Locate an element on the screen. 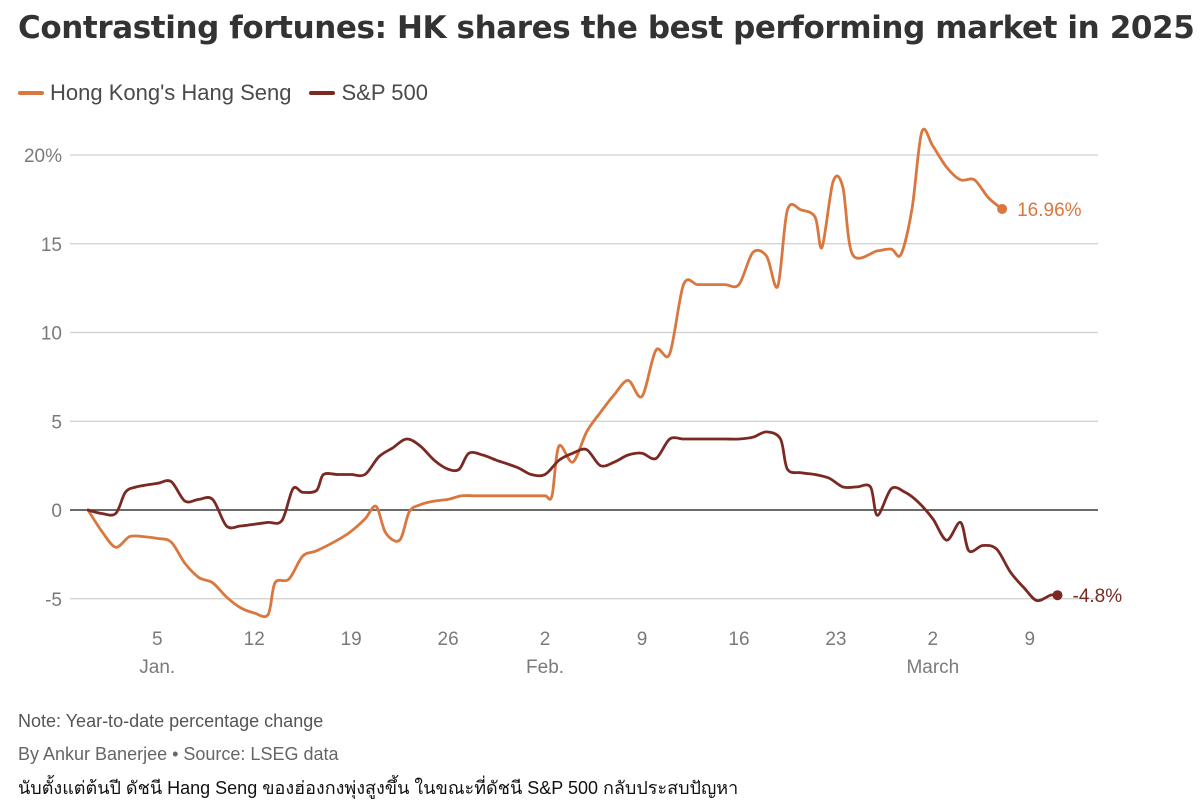 This screenshot has width=1200, height=811. legend-label-hang-seng: Hong Kong's Hang Seng is located at coordinates (171, 92).